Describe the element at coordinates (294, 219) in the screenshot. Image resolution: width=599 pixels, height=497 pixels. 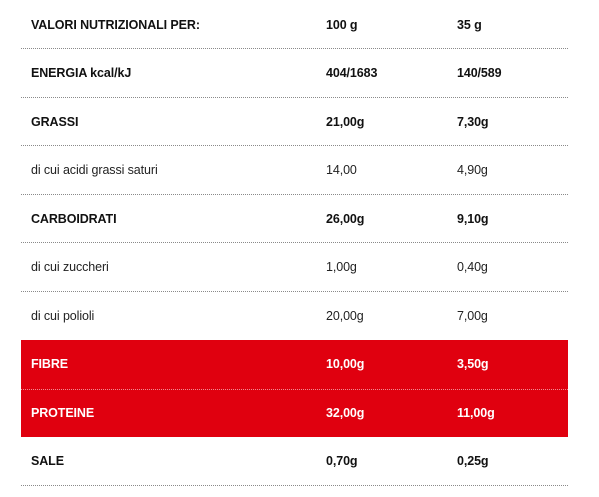
I see `table-row-carboidrati: CARBOIDRATI 26,00g 9,10g` at that location.